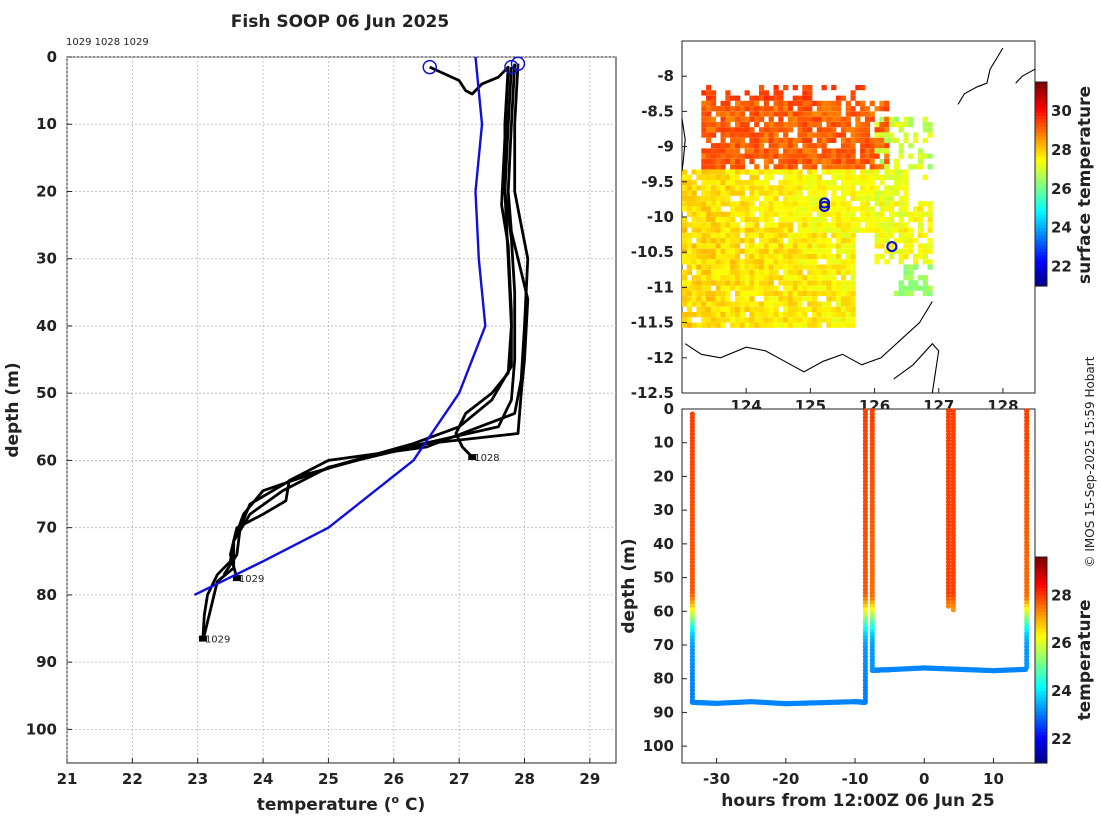 This screenshot has height=820, width=1100. Describe the element at coordinates (236, 578) in the screenshot. I see `profile-end-marker` at that location.